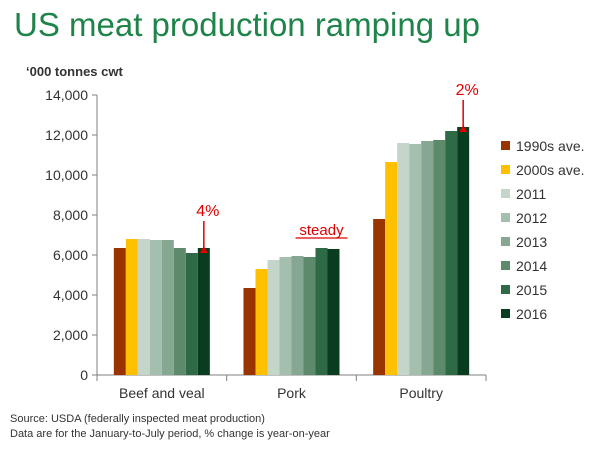 The image size is (600, 453). Describe the element at coordinates (531, 290) in the screenshot. I see `legend-item-label: 2015` at that location.